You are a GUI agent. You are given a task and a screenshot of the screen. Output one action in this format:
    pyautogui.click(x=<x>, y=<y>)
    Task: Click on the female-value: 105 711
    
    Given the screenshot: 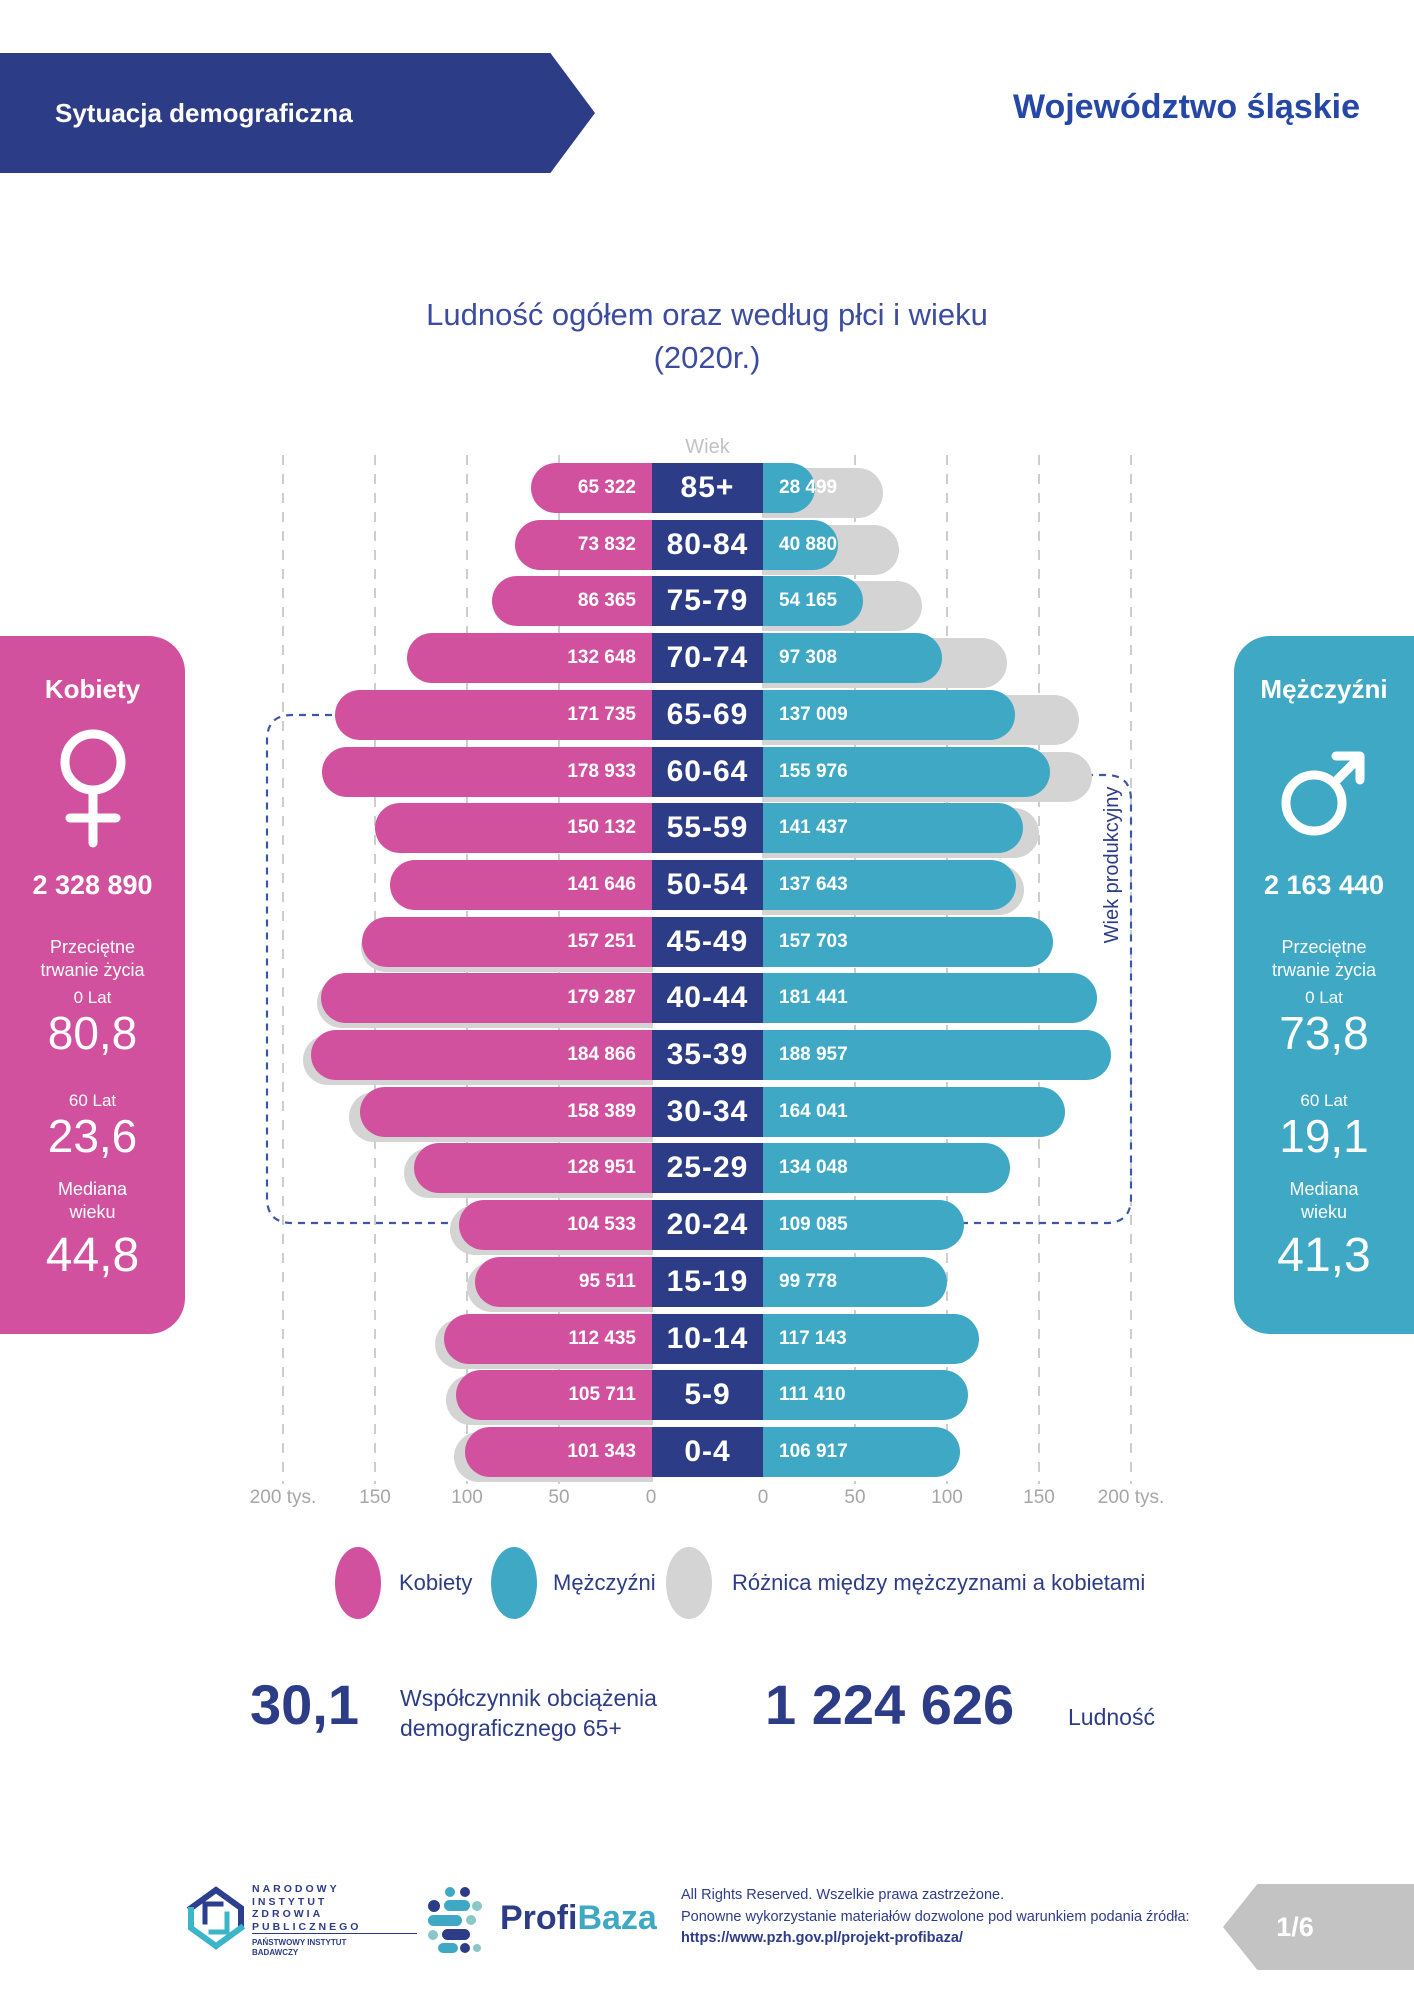 What is the action you would take?
    pyautogui.click(x=602, y=1395)
    